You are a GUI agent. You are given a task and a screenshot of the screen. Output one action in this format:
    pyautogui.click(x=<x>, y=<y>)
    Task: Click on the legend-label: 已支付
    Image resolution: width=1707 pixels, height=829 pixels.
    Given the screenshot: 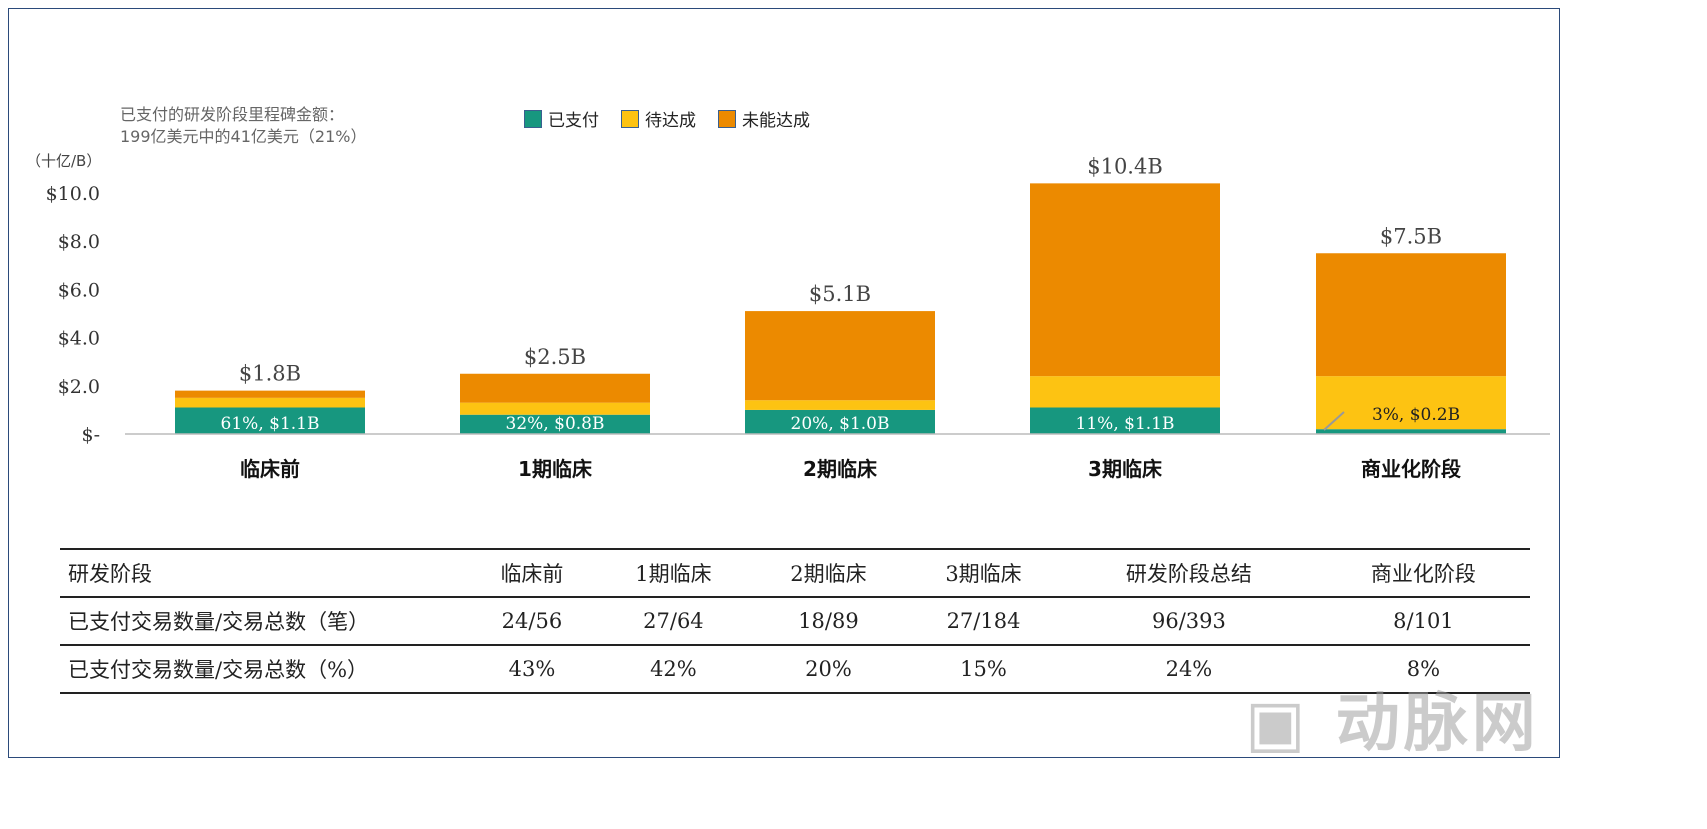 What is the action you would take?
    pyautogui.click(x=573, y=121)
    